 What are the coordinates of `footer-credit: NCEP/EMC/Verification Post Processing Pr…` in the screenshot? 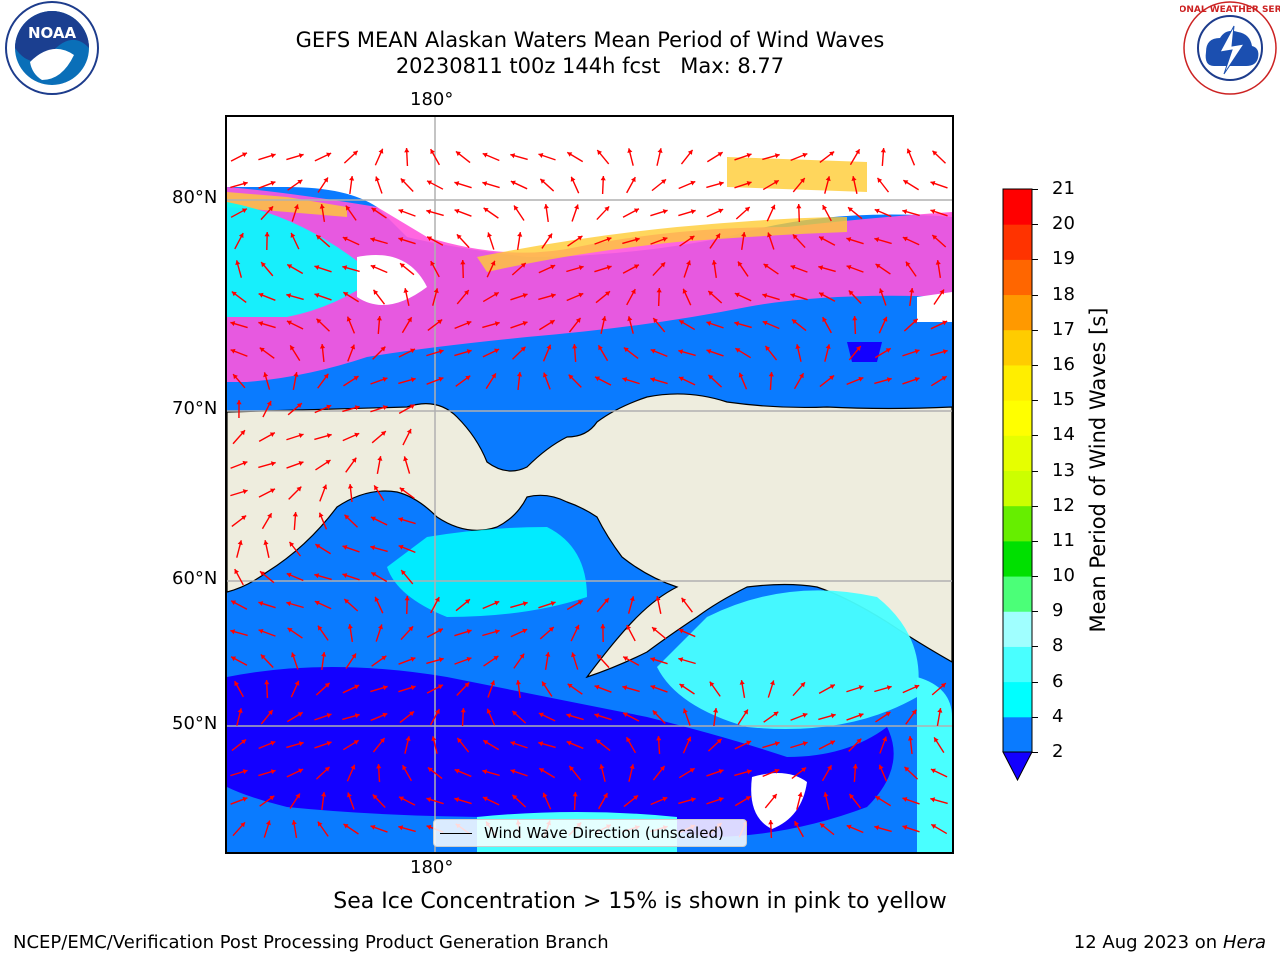 It's located at (311, 942).